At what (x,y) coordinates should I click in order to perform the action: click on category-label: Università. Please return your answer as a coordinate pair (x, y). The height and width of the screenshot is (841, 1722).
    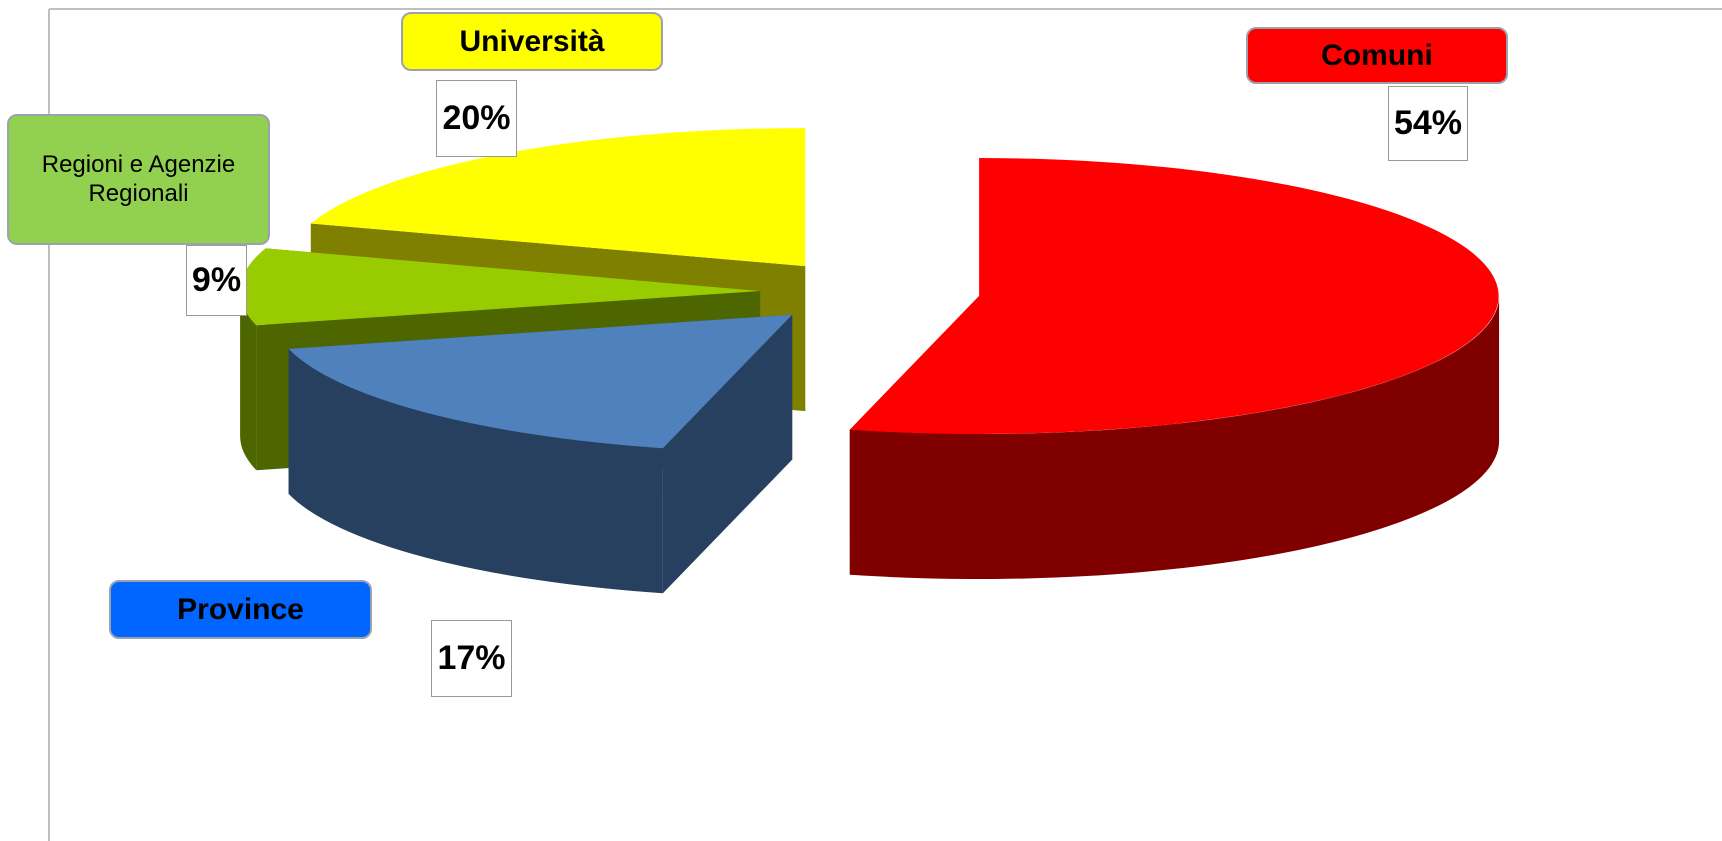
    Looking at the image, I should click on (532, 41).